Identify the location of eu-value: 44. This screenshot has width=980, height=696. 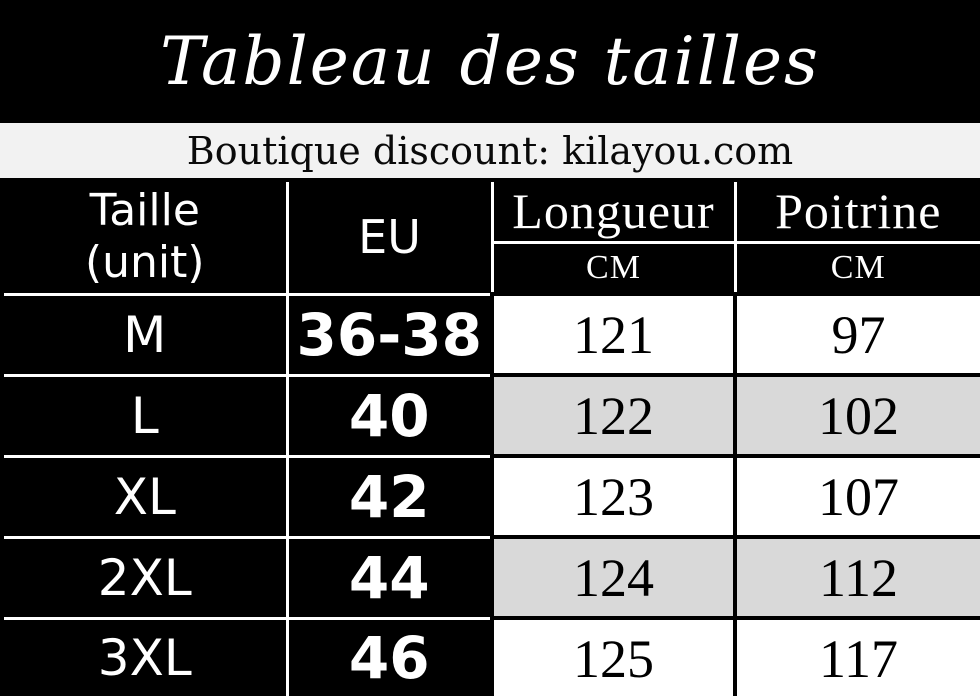
(389, 577).